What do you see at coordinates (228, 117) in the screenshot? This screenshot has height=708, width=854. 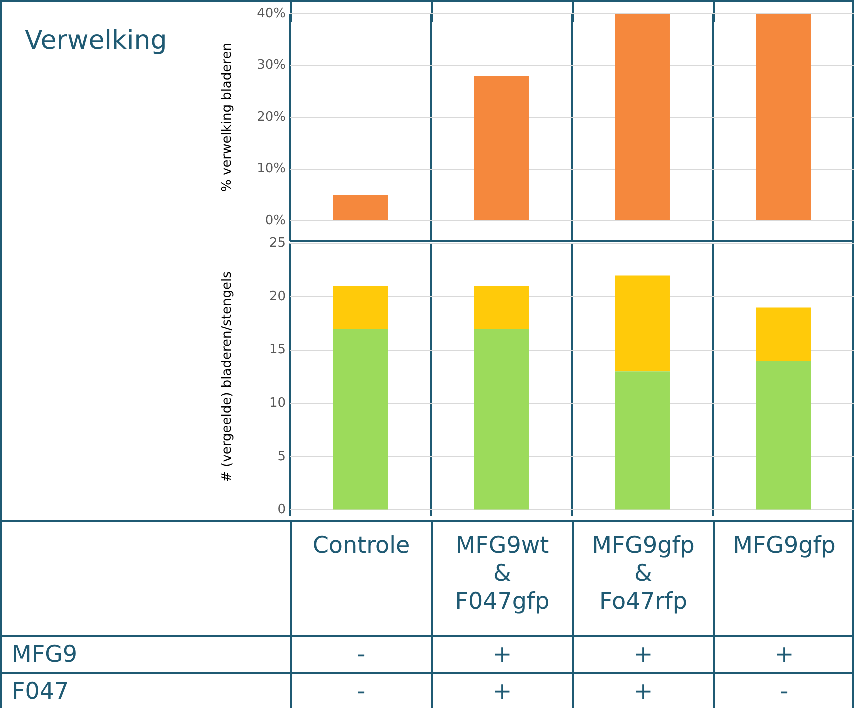 I see `y-axis-title: % verwelking bladeren` at bounding box center [228, 117].